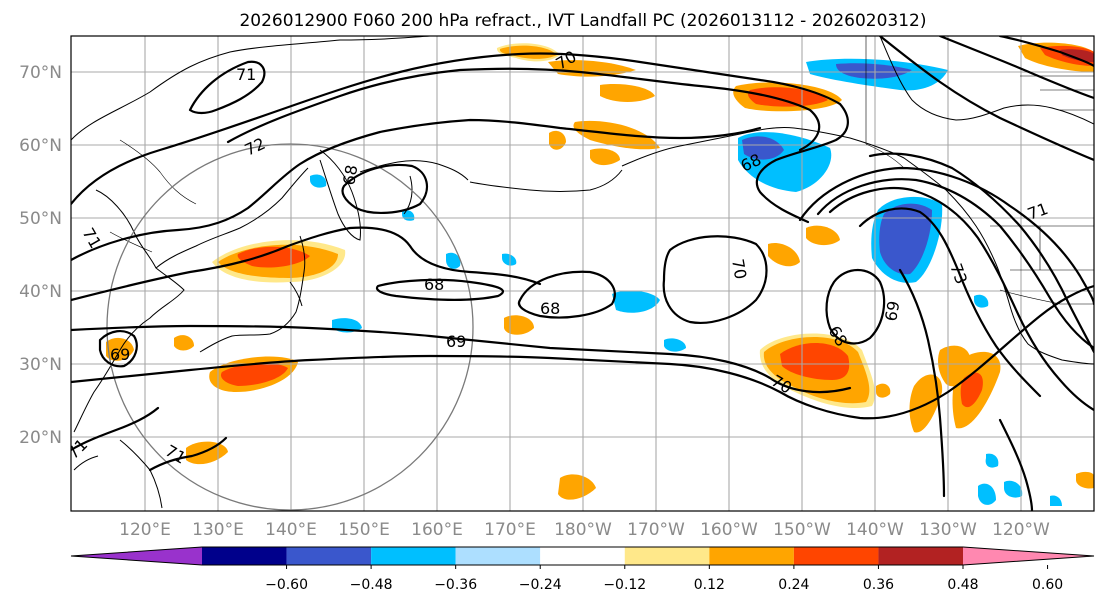 This screenshot has height=604, width=1105. What do you see at coordinates (729, 530) in the screenshot?
I see `lon-label: 160°W` at bounding box center [729, 530].